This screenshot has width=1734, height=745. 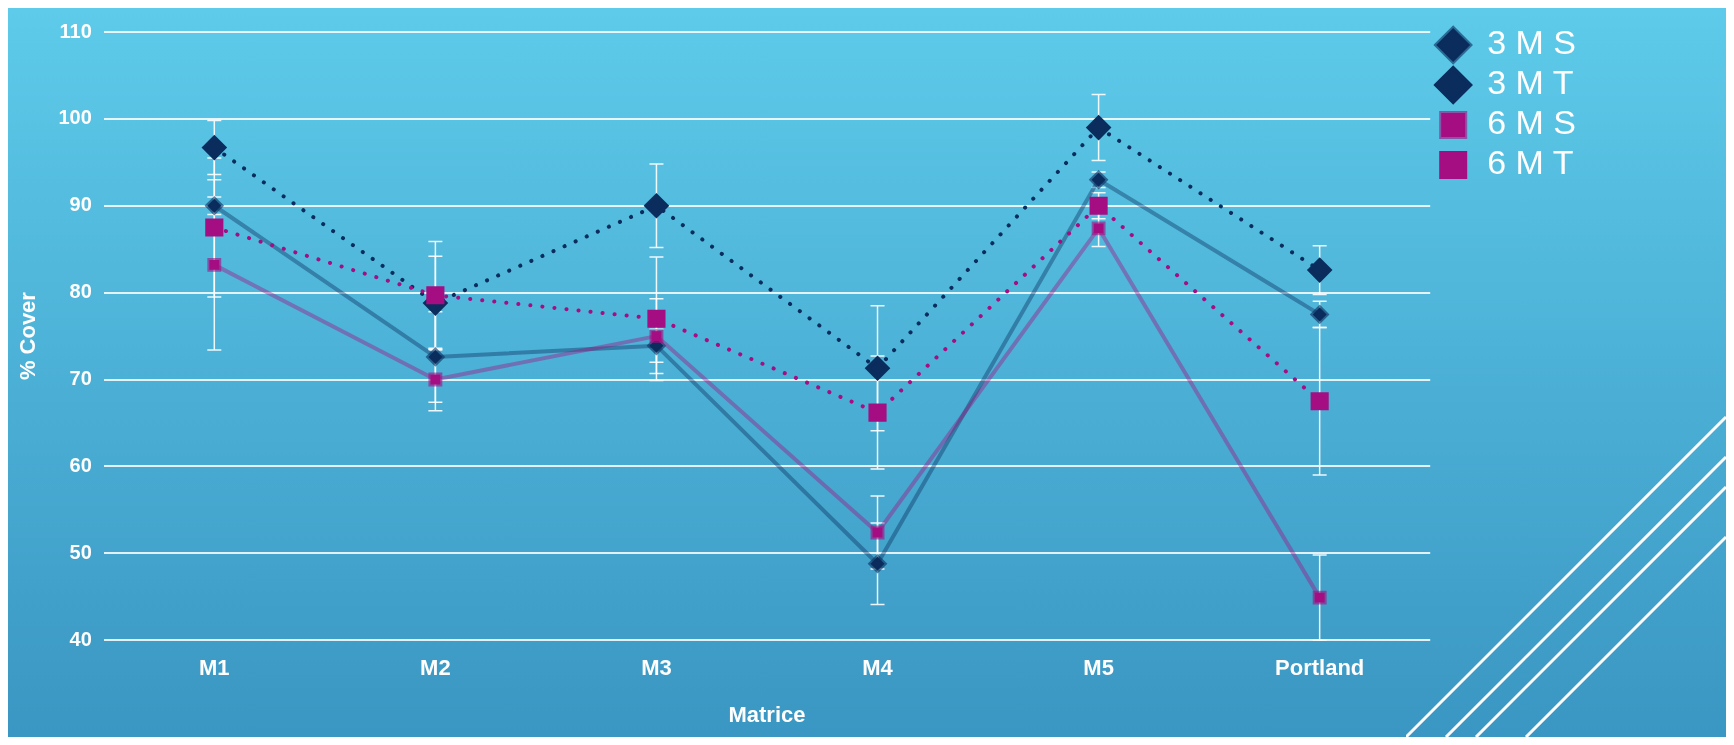 I want to click on y-tick-label: 70, so click(x=80, y=378).